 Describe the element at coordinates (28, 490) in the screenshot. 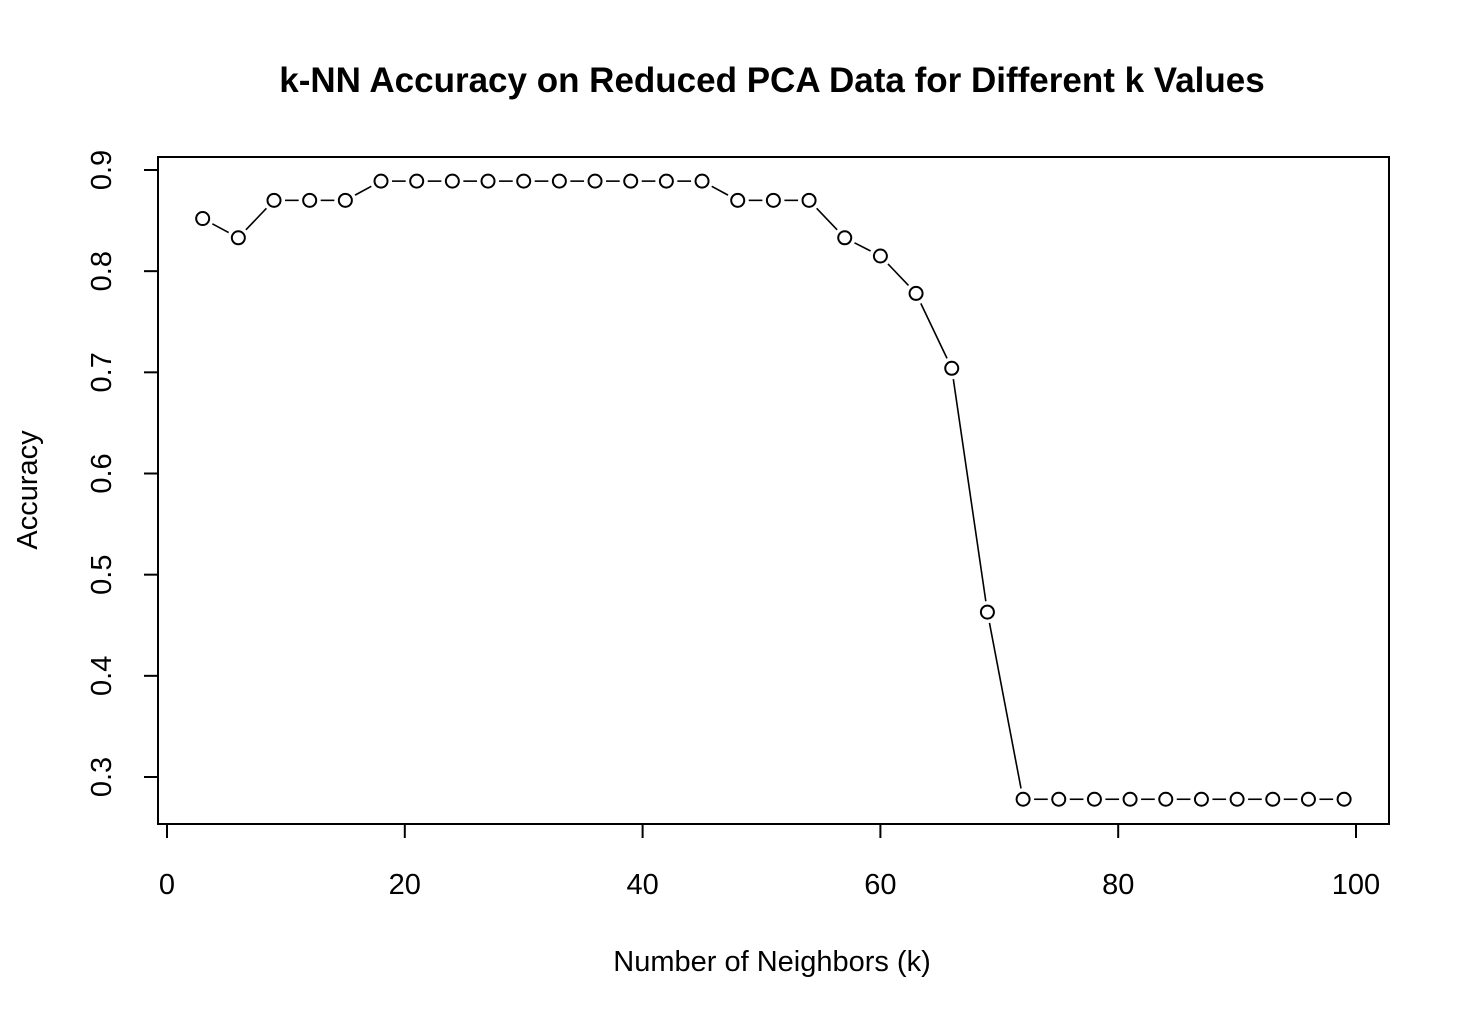

I see `y-axis-label: Accuracy` at that location.